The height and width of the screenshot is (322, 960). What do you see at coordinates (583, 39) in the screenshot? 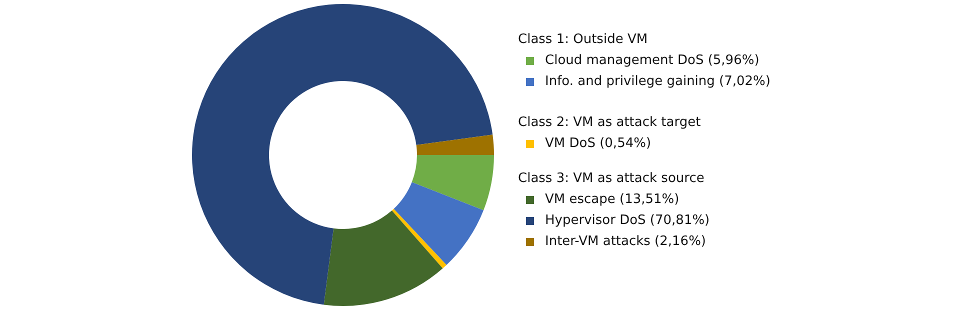
I see `text: Class 1: Outside VM` at bounding box center [583, 39].